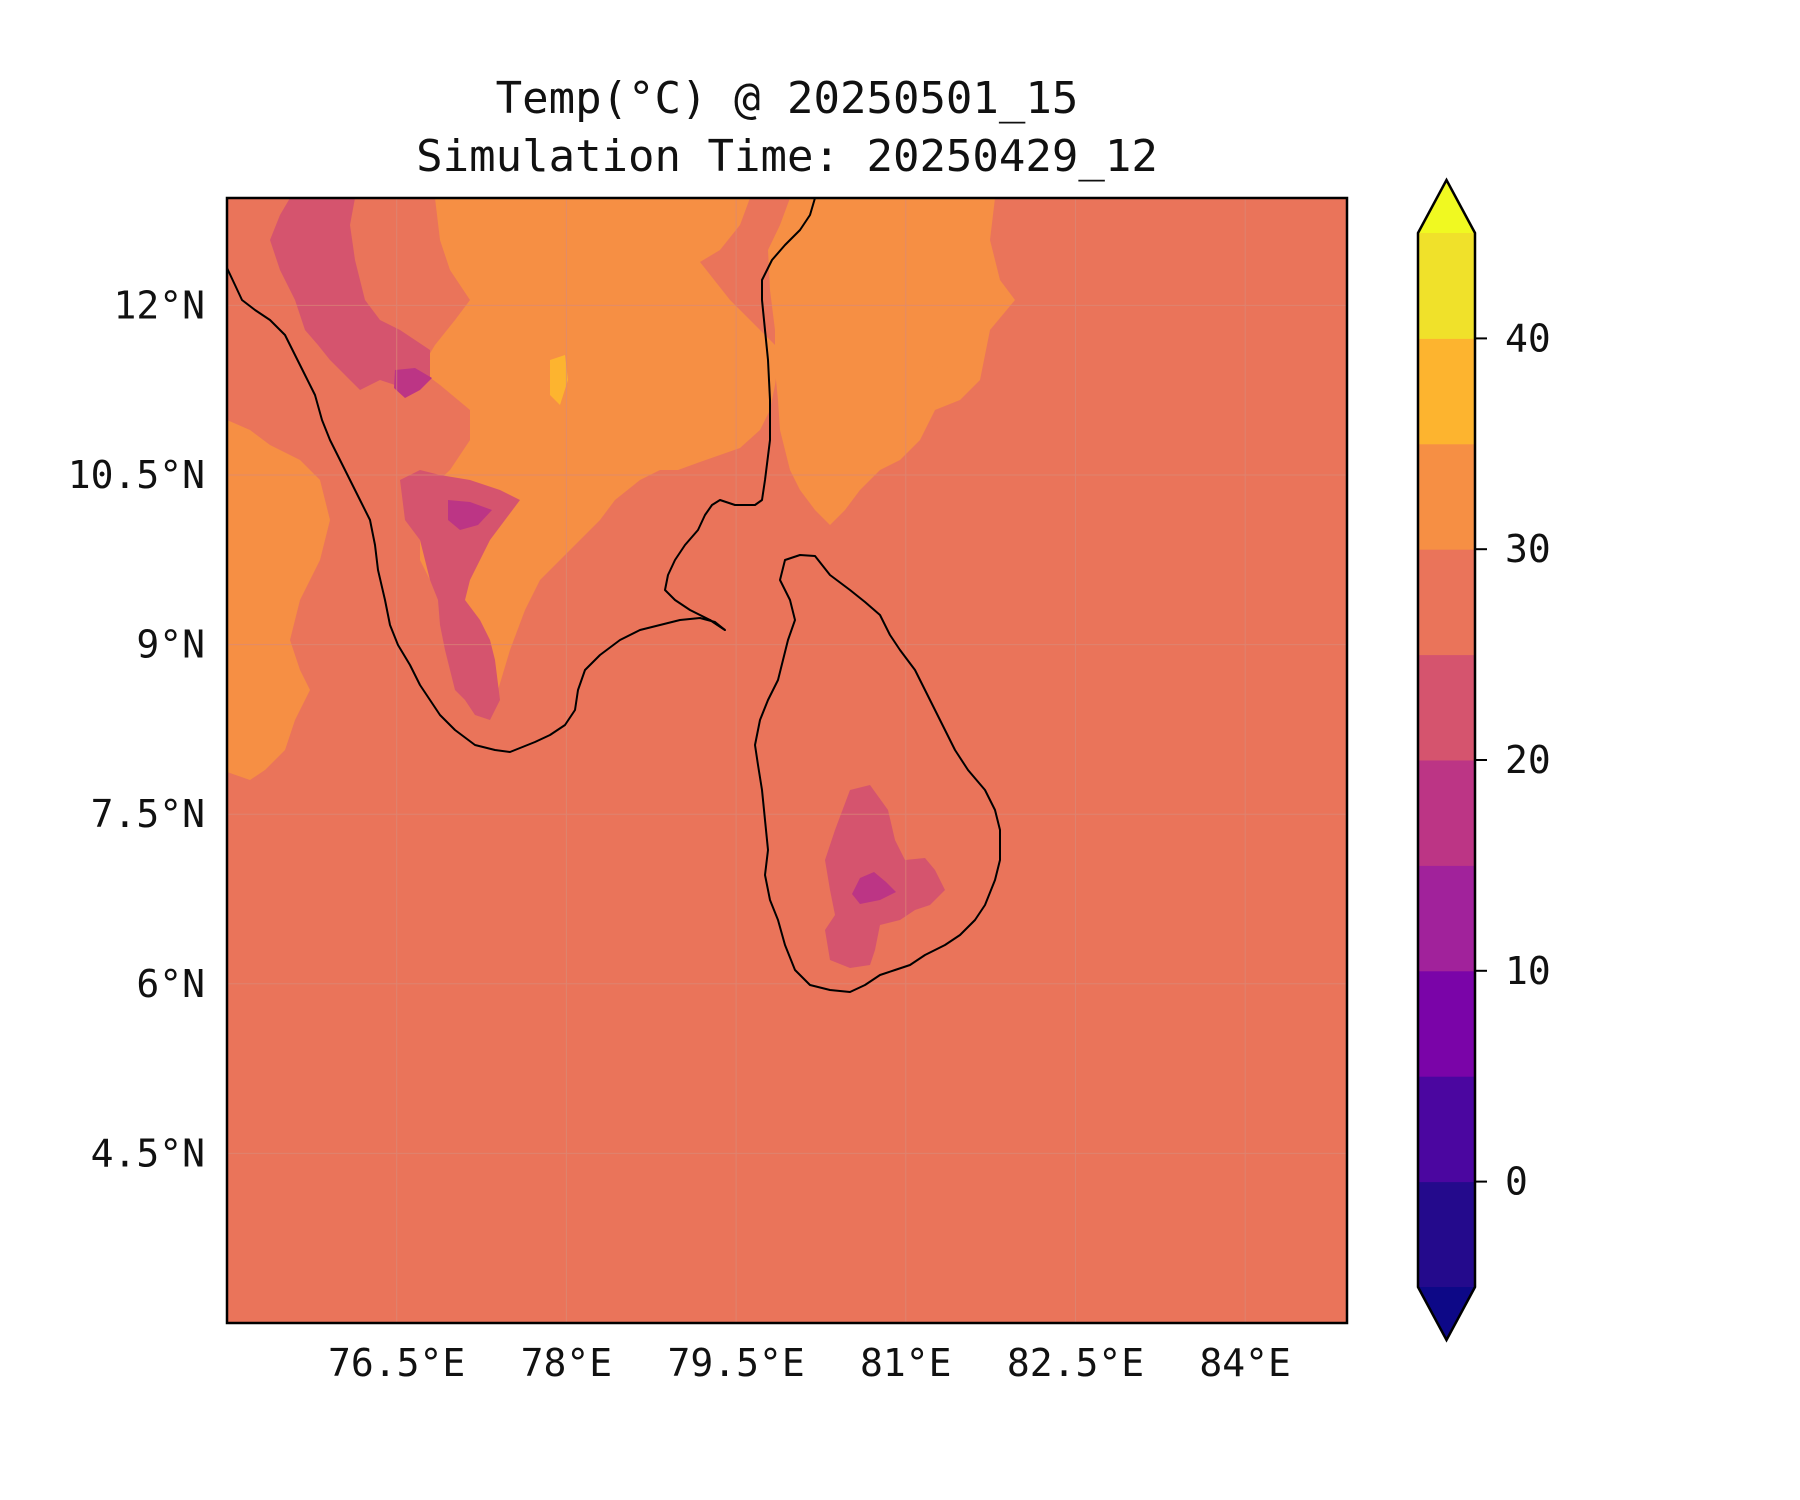 The width and height of the screenshot is (1800, 1500). I want to click on contour-region-hot-spot, so click(559, 380).